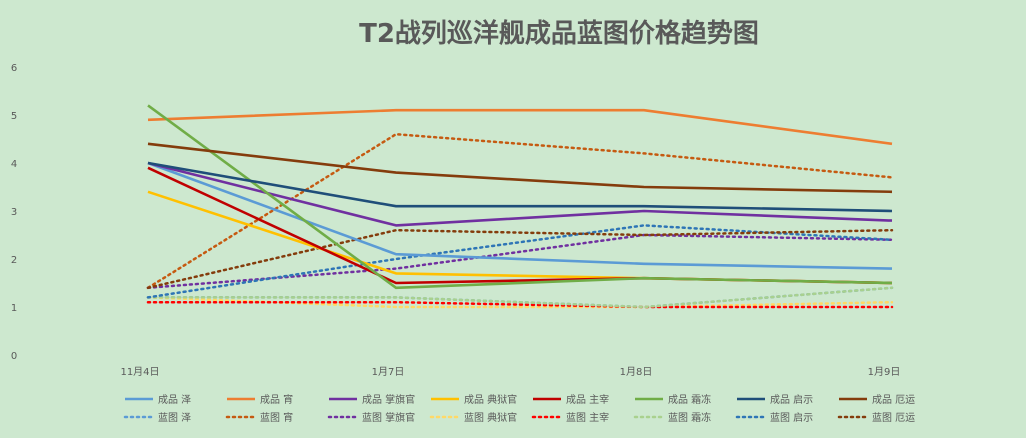  What do you see at coordinates (689, 399) in the screenshot?
I see `legend-label: 成品 霜冻` at bounding box center [689, 399].